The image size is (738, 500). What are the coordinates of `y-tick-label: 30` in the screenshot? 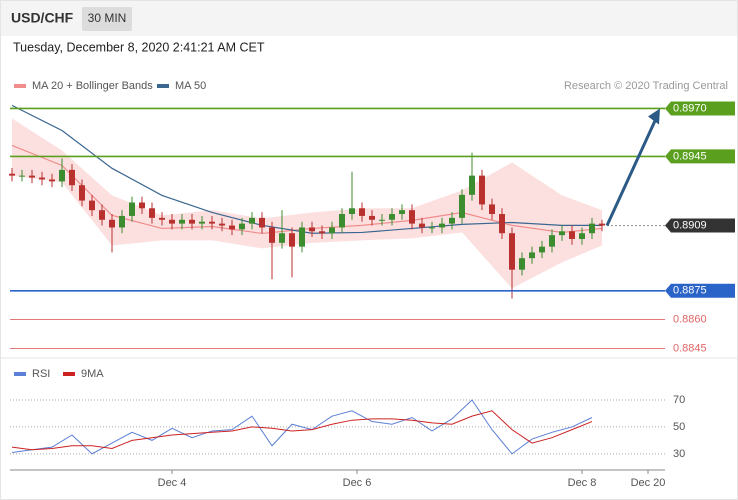 It's located at (679, 454).